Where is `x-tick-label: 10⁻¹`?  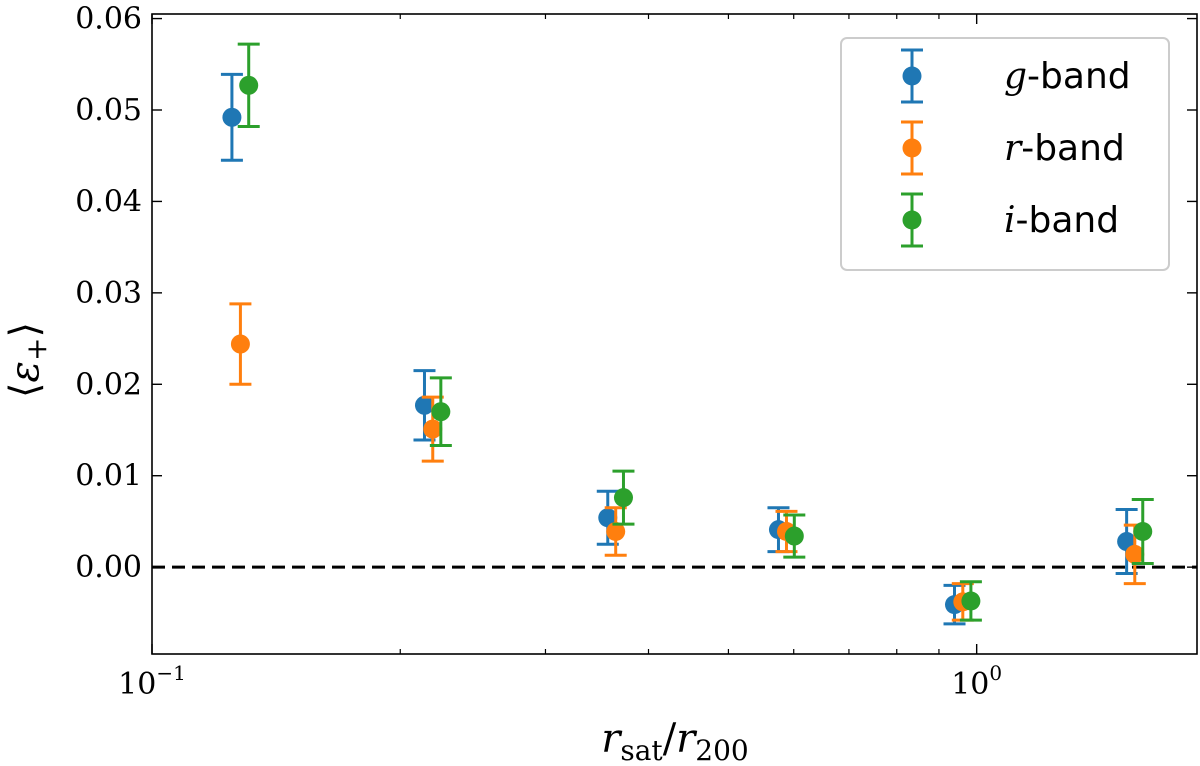 x-tick-label: 10⁻¹ is located at coordinates (152, 681).